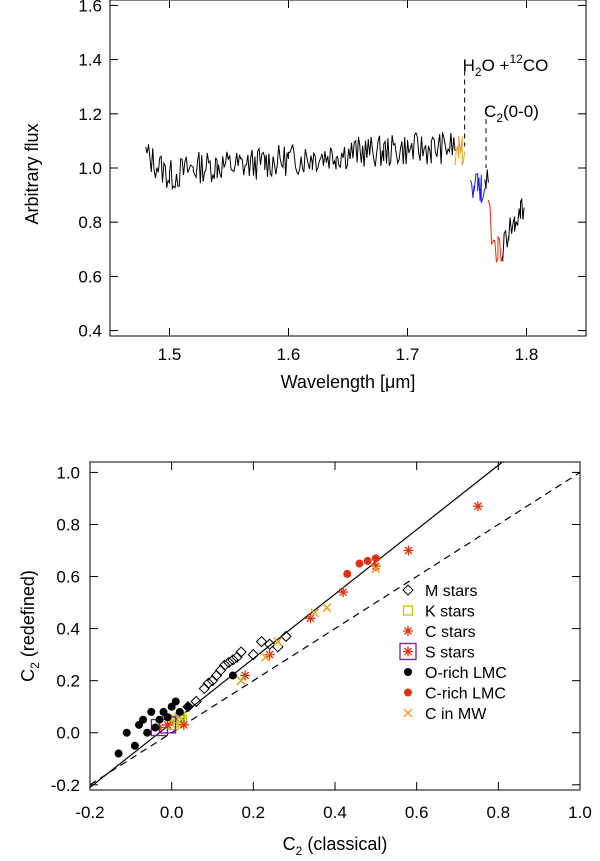 Image resolution: width=600 pixels, height=861 pixels. What do you see at coordinates (506, 65) in the screenshot?
I see `annotation-h2o-co: H2O +12CO` at bounding box center [506, 65].